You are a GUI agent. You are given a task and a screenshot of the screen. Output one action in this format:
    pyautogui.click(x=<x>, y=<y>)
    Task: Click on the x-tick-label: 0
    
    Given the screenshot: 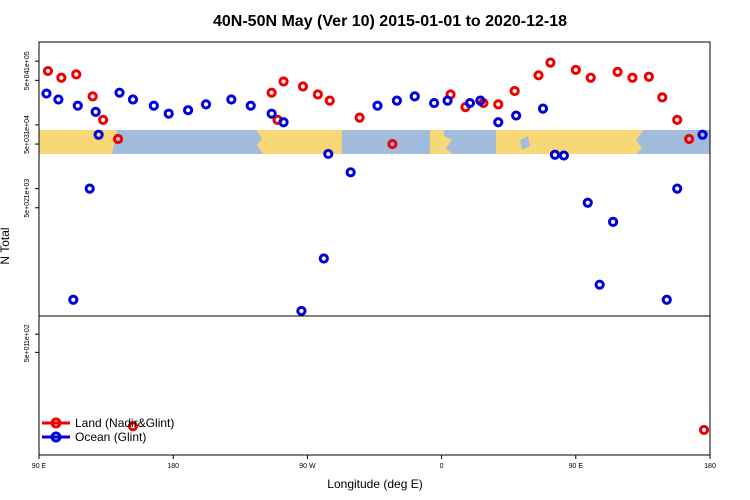 What is the action you would take?
    pyautogui.click(x=442, y=466)
    